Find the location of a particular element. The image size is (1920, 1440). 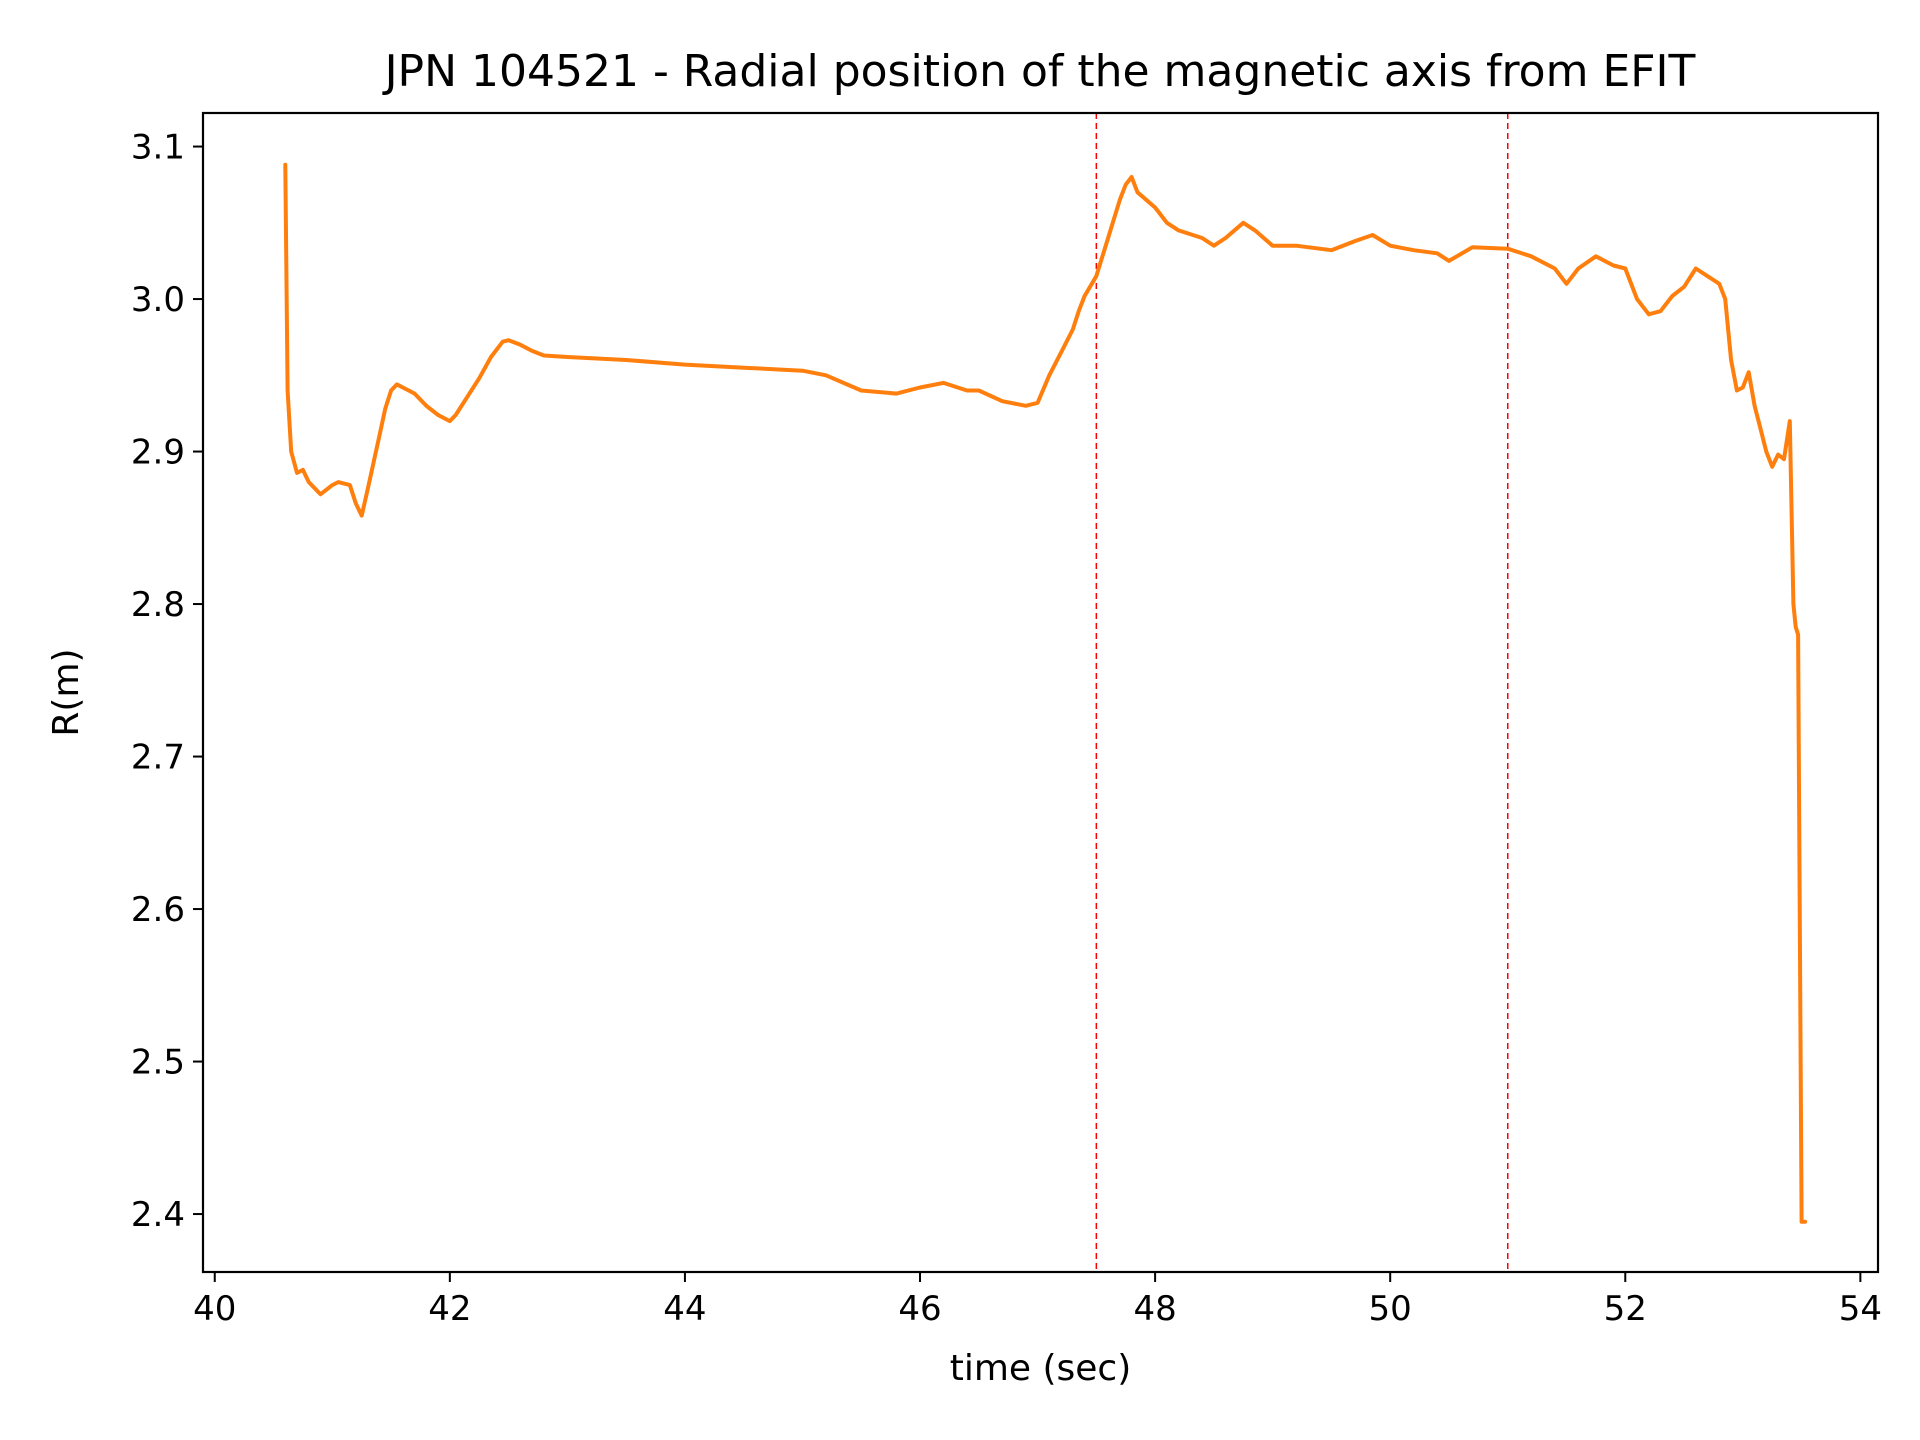

y-tick-label: 2.8 is located at coordinates (158, 605).